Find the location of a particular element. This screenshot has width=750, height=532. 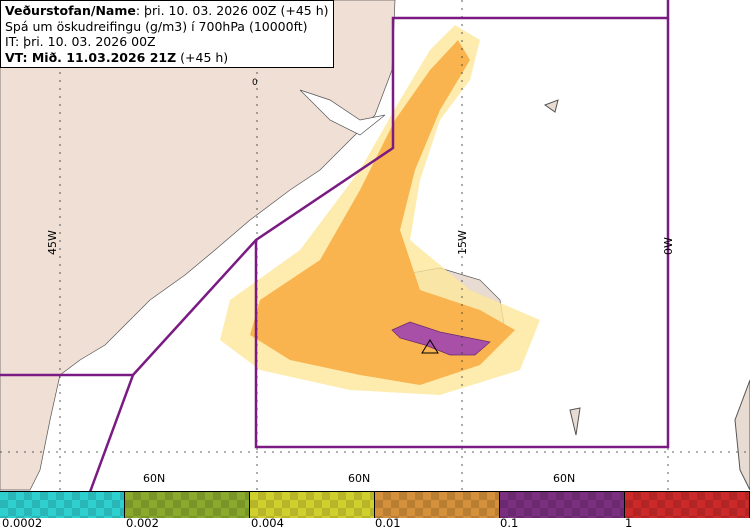

norway-coast is located at coordinates (742, 435).